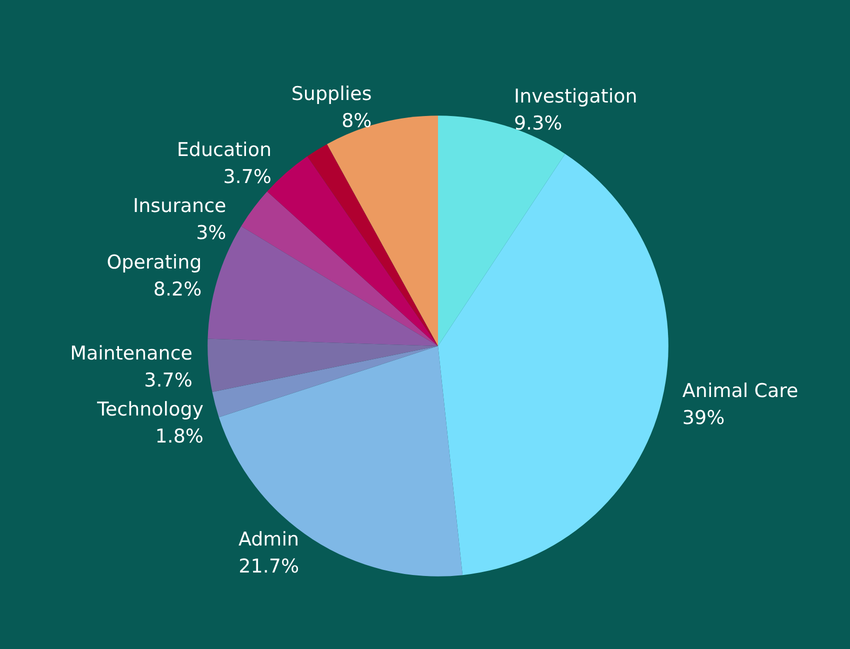 The image size is (850, 649). Describe the element at coordinates (357, 121) in the screenshot. I see `data-label: 8%` at that location.